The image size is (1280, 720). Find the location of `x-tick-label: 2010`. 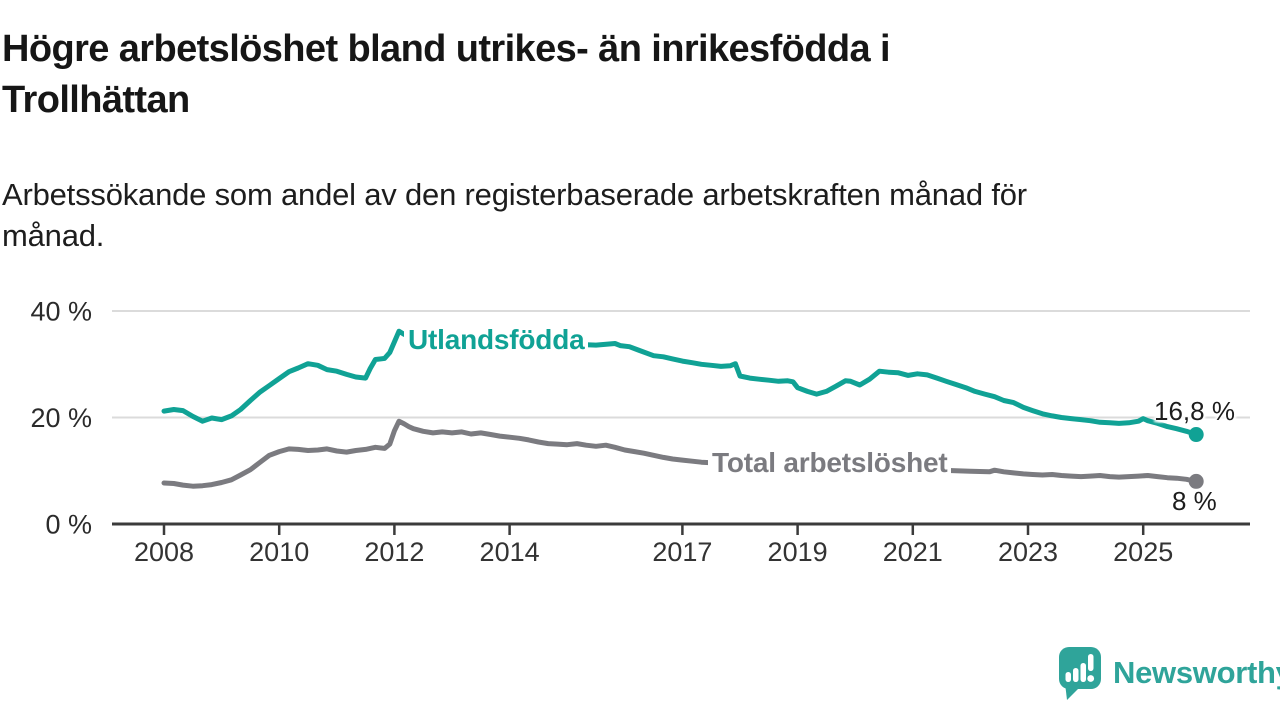

x-tick-label: 2010 is located at coordinates (279, 552).